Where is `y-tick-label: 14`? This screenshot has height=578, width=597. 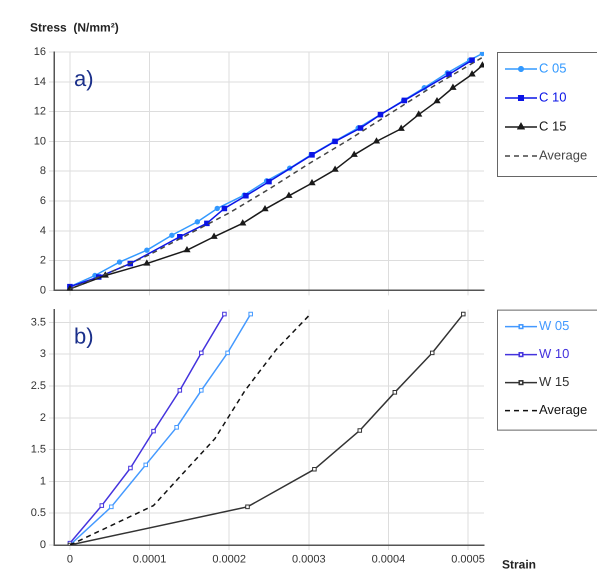
y-tick-label: 14 is located at coordinates (40, 82).